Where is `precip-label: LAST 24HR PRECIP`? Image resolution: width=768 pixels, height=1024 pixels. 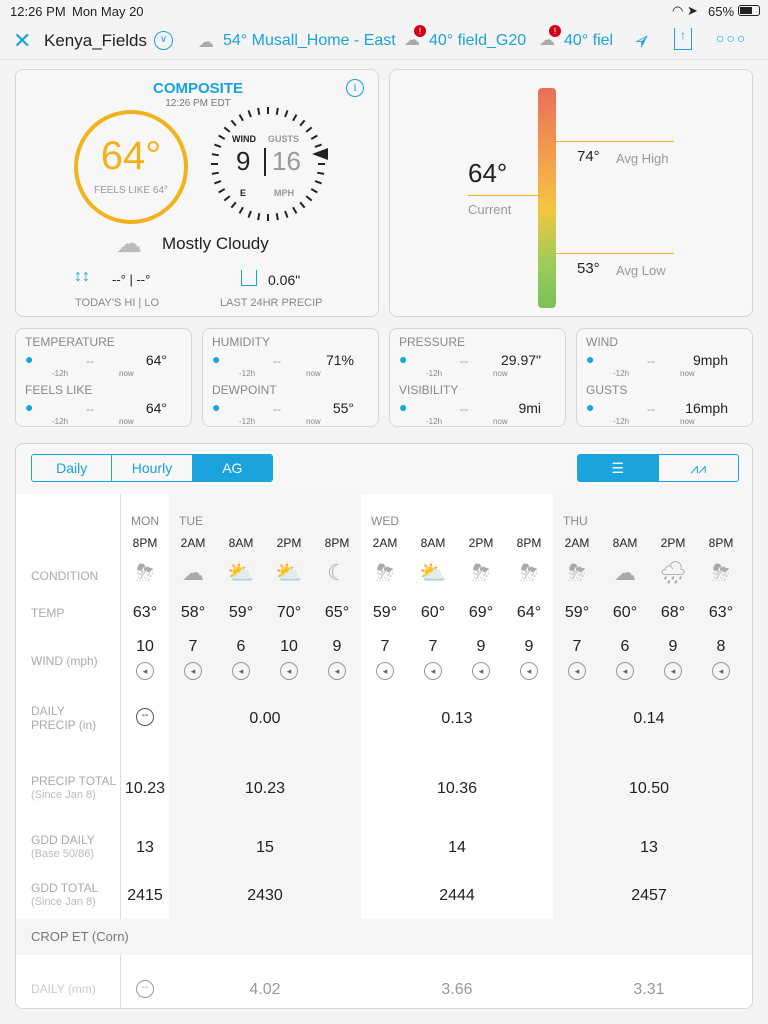 precip-label: LAST 24HR PRECIP is located at coordinates (271, 303).